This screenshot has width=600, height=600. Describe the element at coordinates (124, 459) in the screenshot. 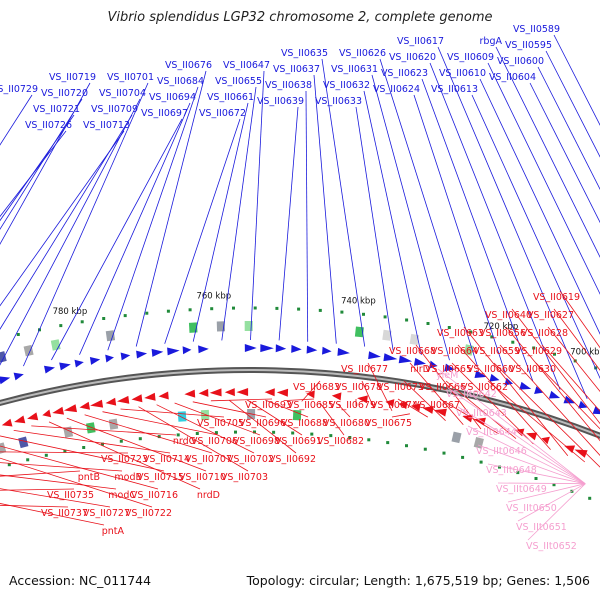

I see `minus-gene-label: VS_II0723` at that location.